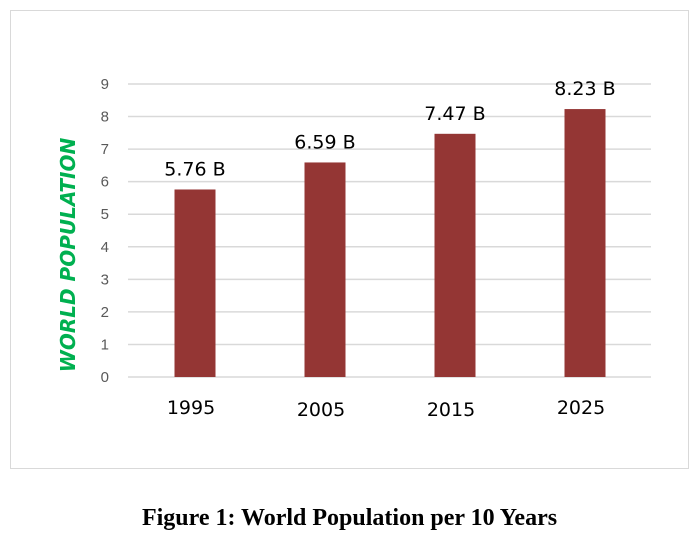 This screenshot has width=699, height=553. I want to click on y-tick-label: 3, so click(105, 279).